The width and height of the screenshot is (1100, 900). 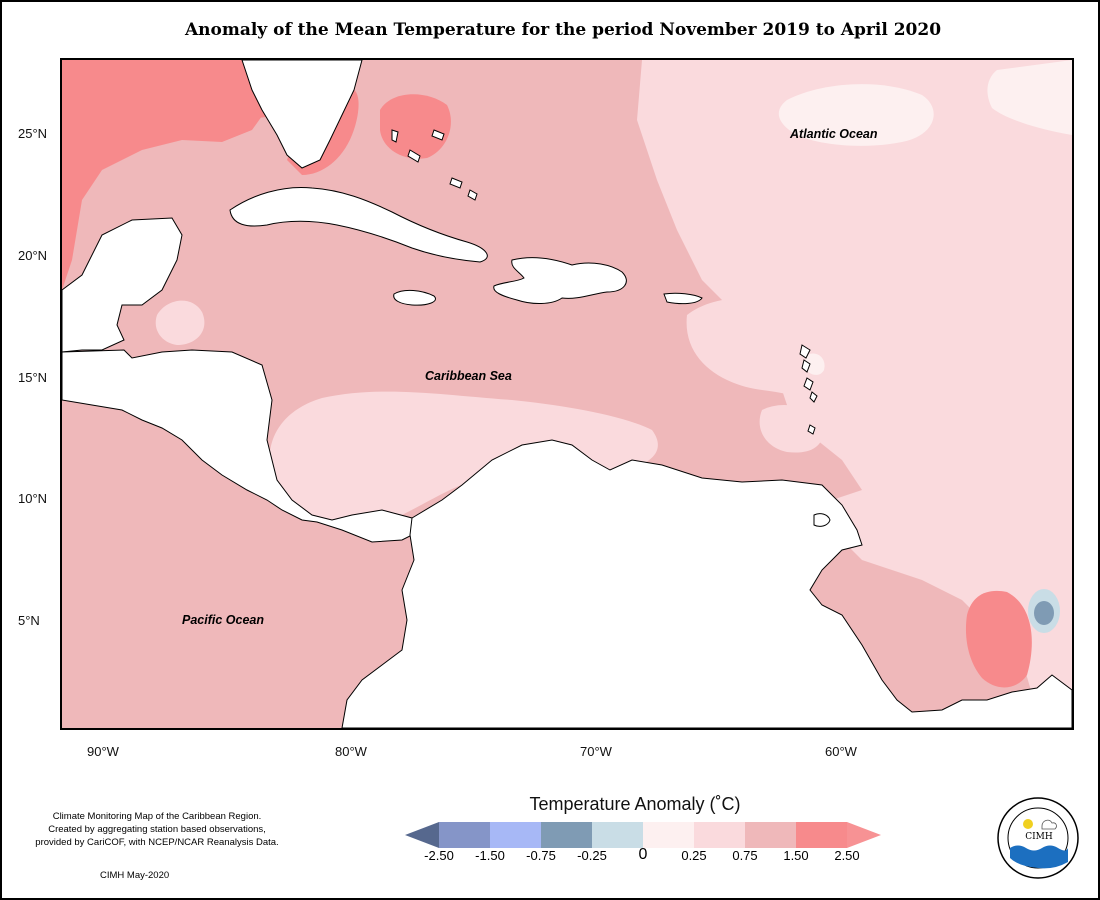 What do you see at coordinates (813, 397) in the screenshot?
I see `land-st-lucia` at bounding box center [813, 397].